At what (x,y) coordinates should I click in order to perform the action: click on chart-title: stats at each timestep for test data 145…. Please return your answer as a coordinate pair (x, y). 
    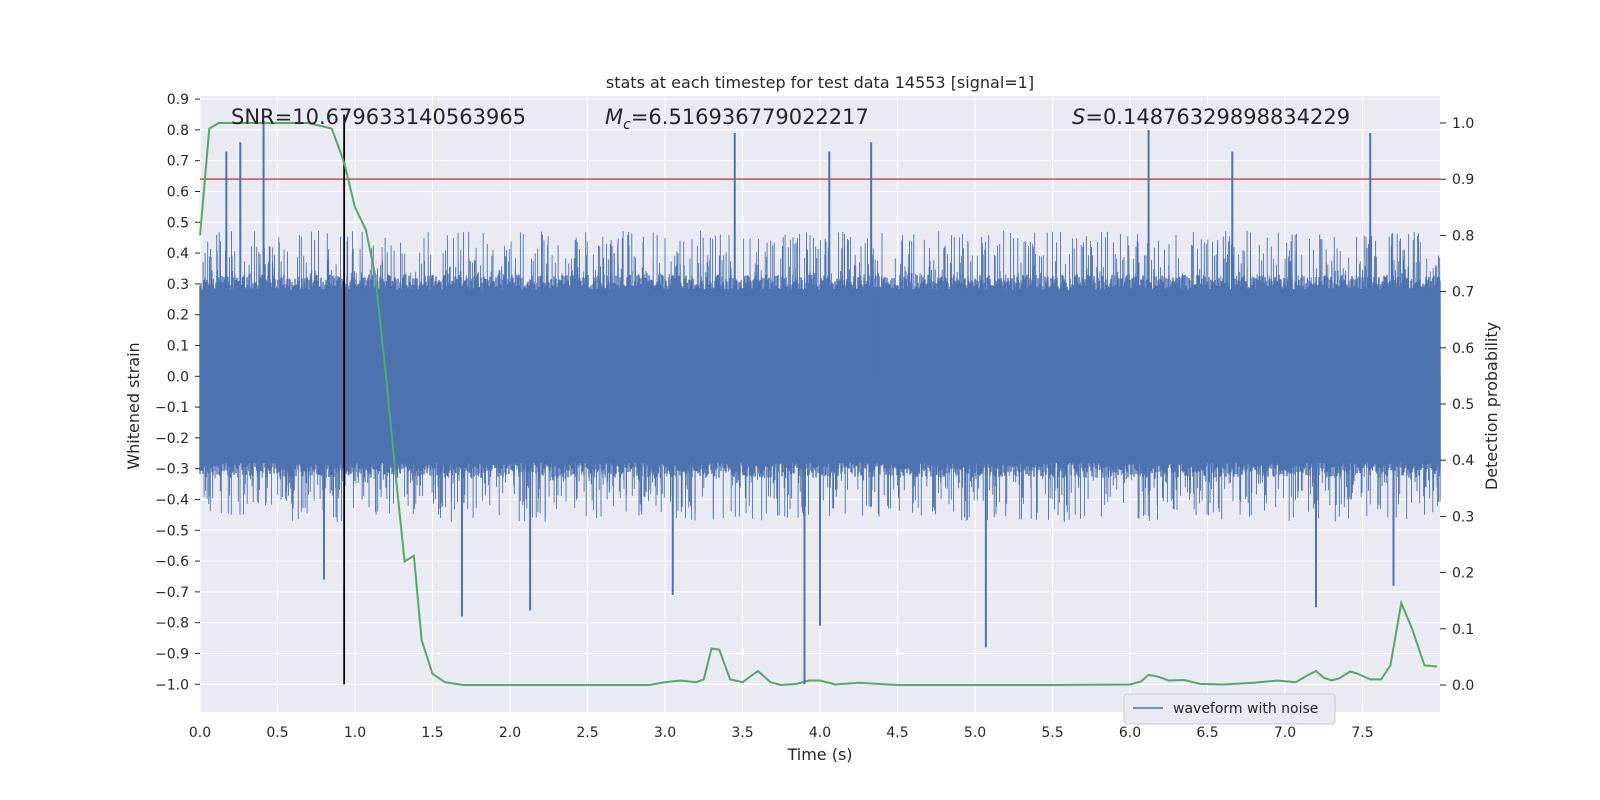
    Looking at the image, I should click on (820, 82).